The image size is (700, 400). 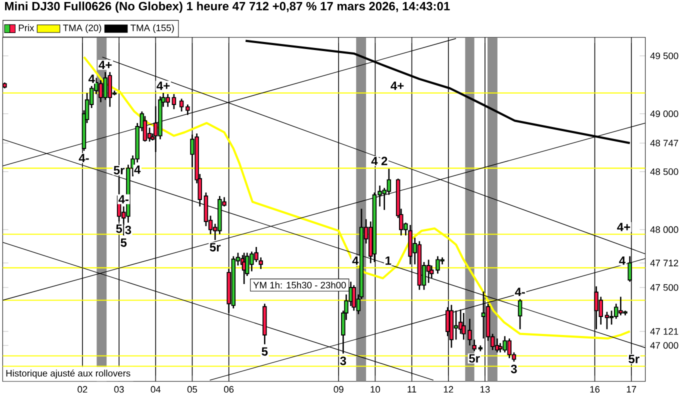 What do you see at coordinates (664, 229) in the screenshot?
I see `y-tick-label: 48 000` at bounding box center [664, 229].